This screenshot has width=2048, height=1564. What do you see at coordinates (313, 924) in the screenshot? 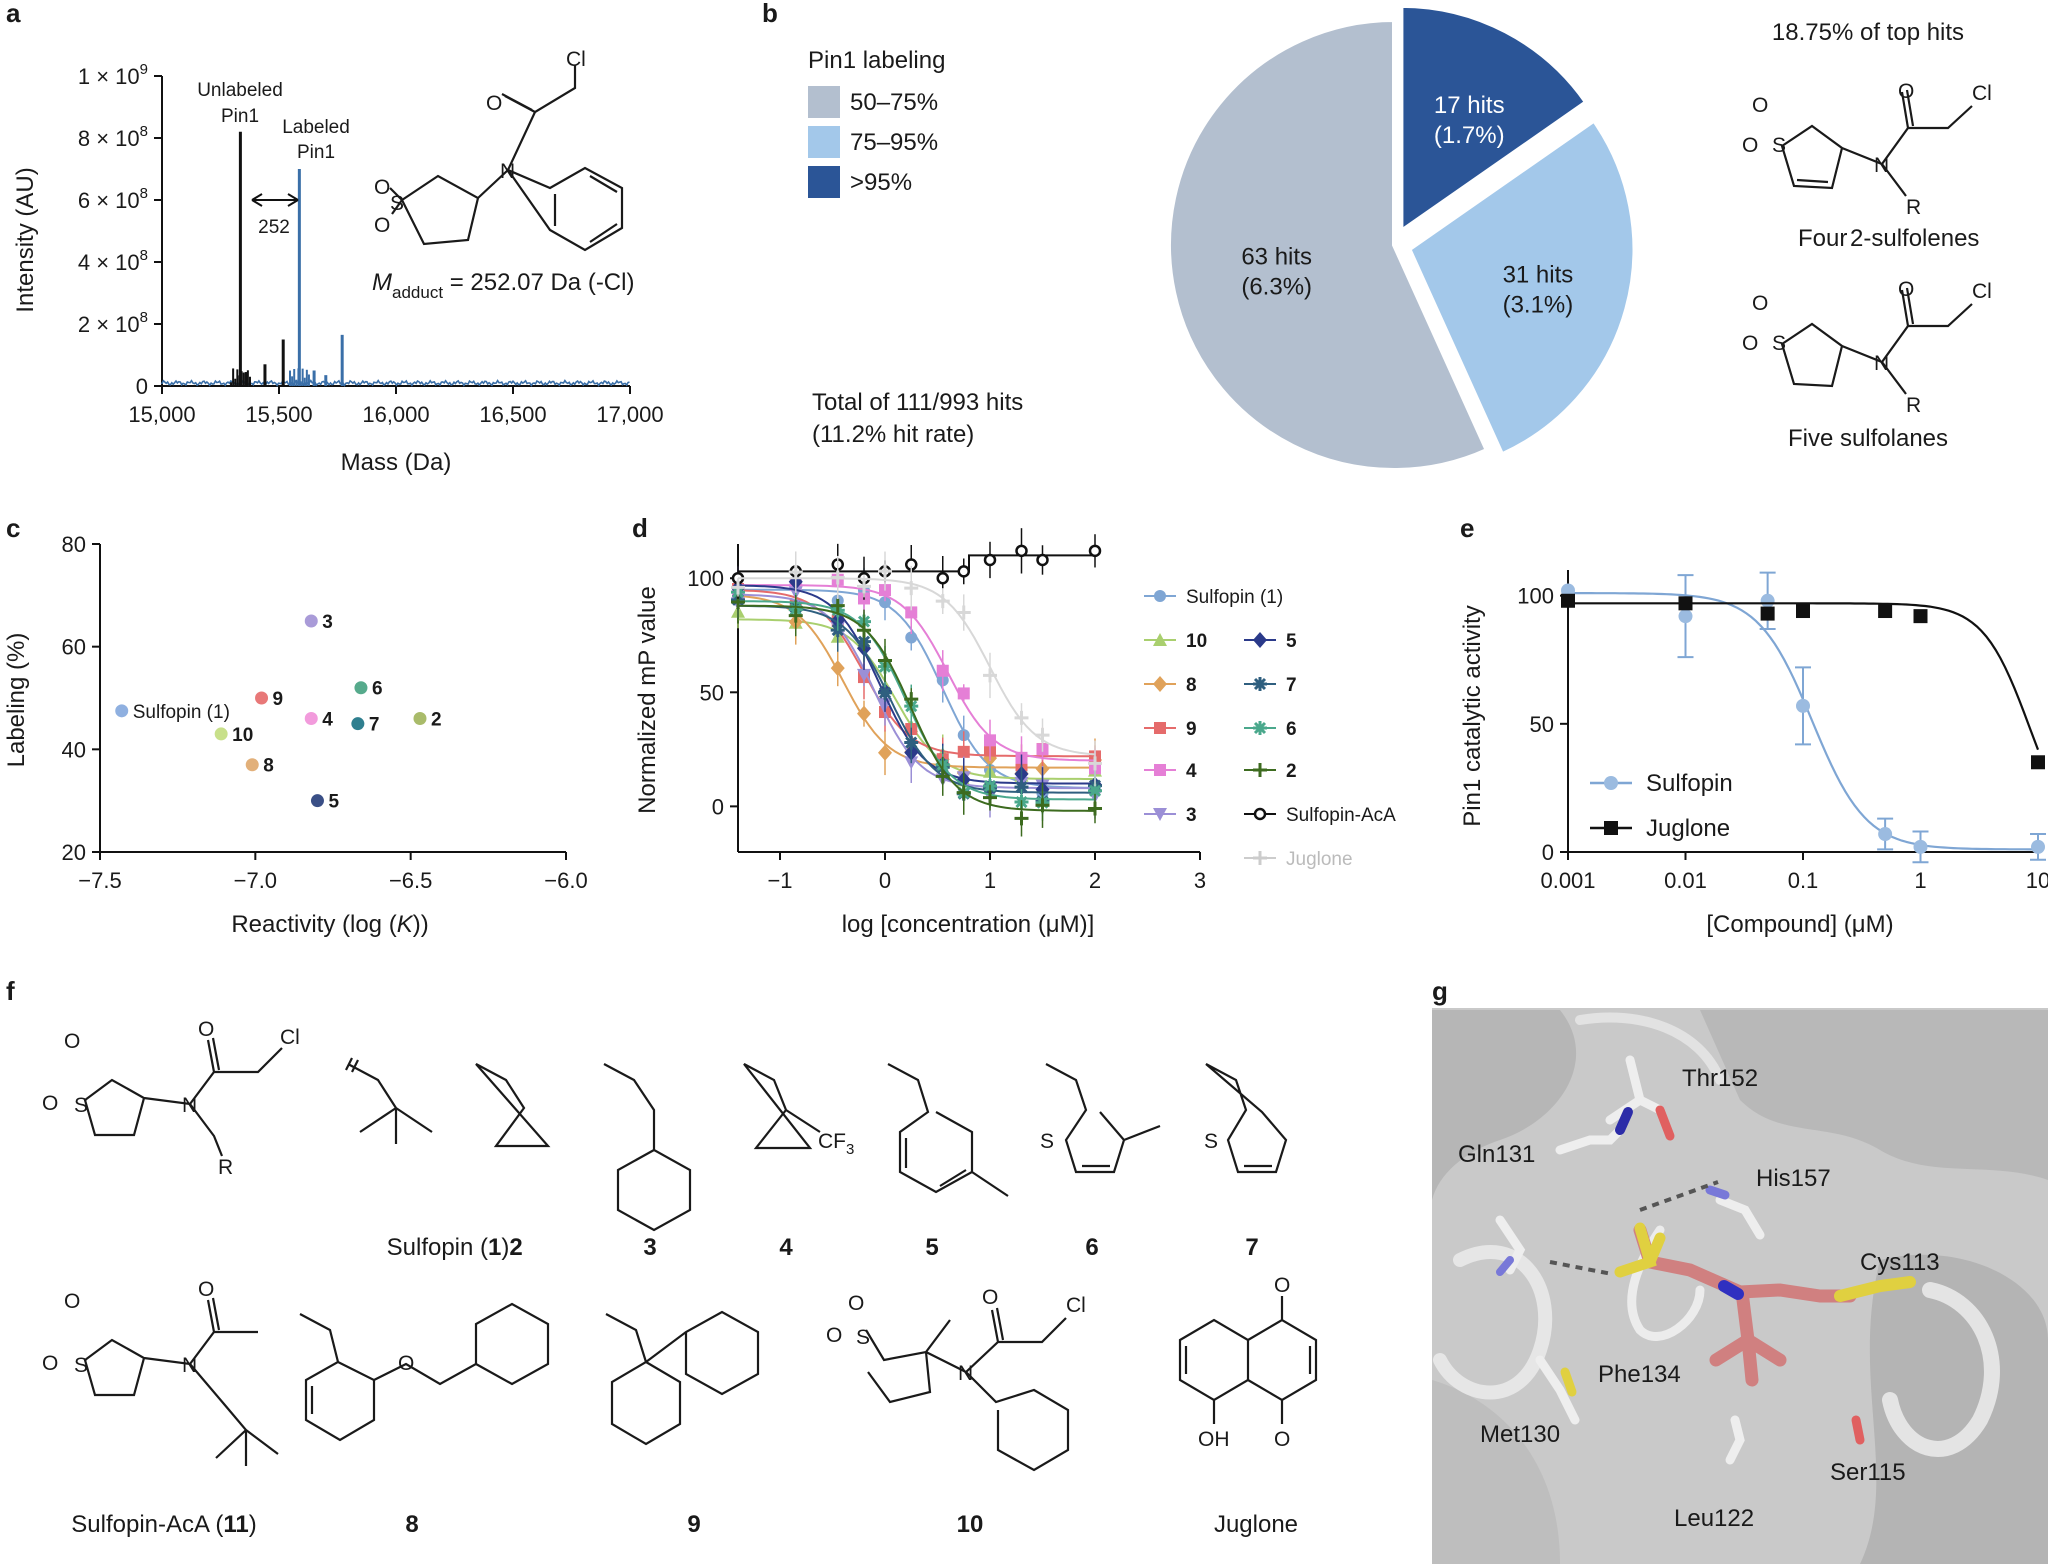
I see `panel-c-xlabel-pre: Reactivity (log (` at bounding box center [313, 924].